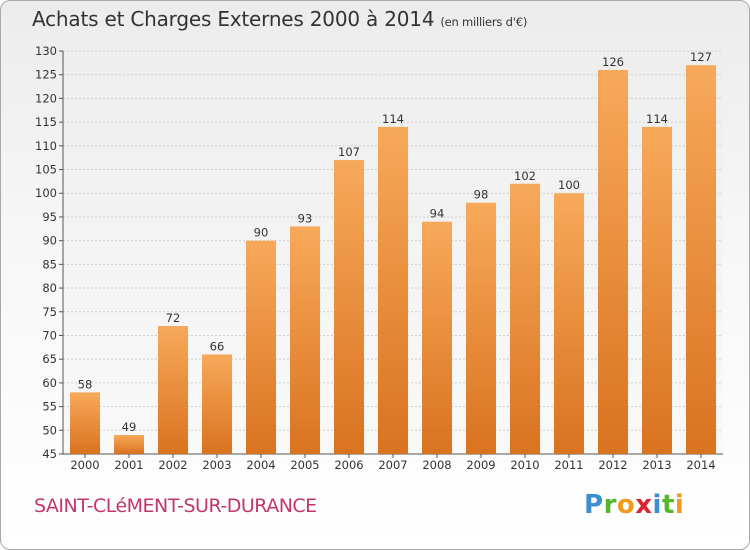 This screenshot has width=750, height=550. I want to click on y-tick-label: 90, so click(49, 241).